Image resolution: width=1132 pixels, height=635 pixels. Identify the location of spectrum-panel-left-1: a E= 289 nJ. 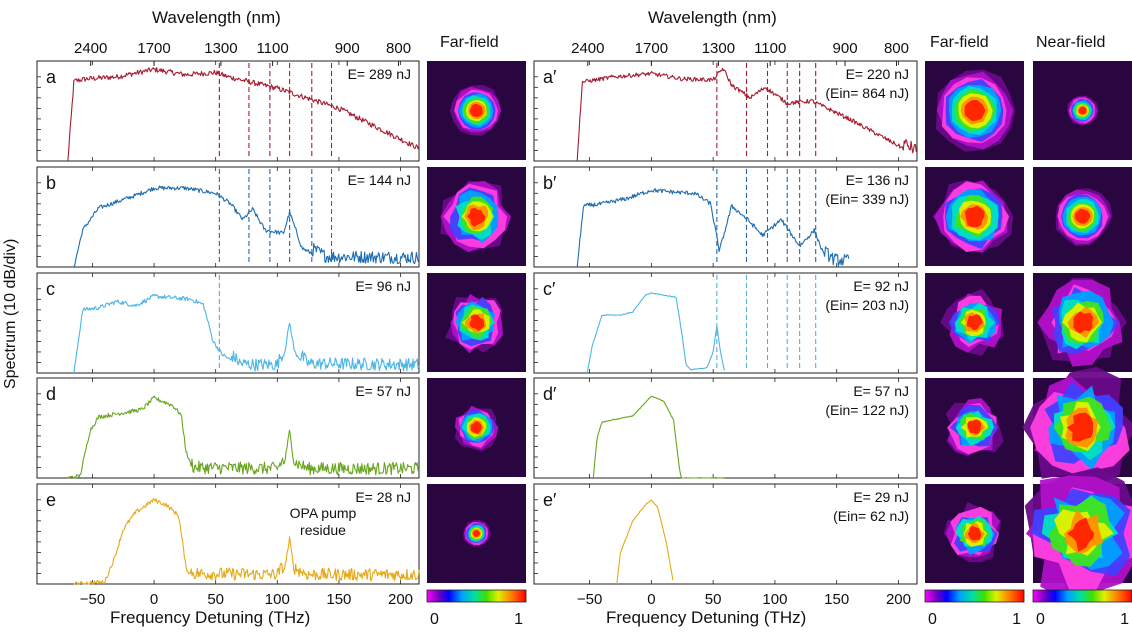
(228, 111).